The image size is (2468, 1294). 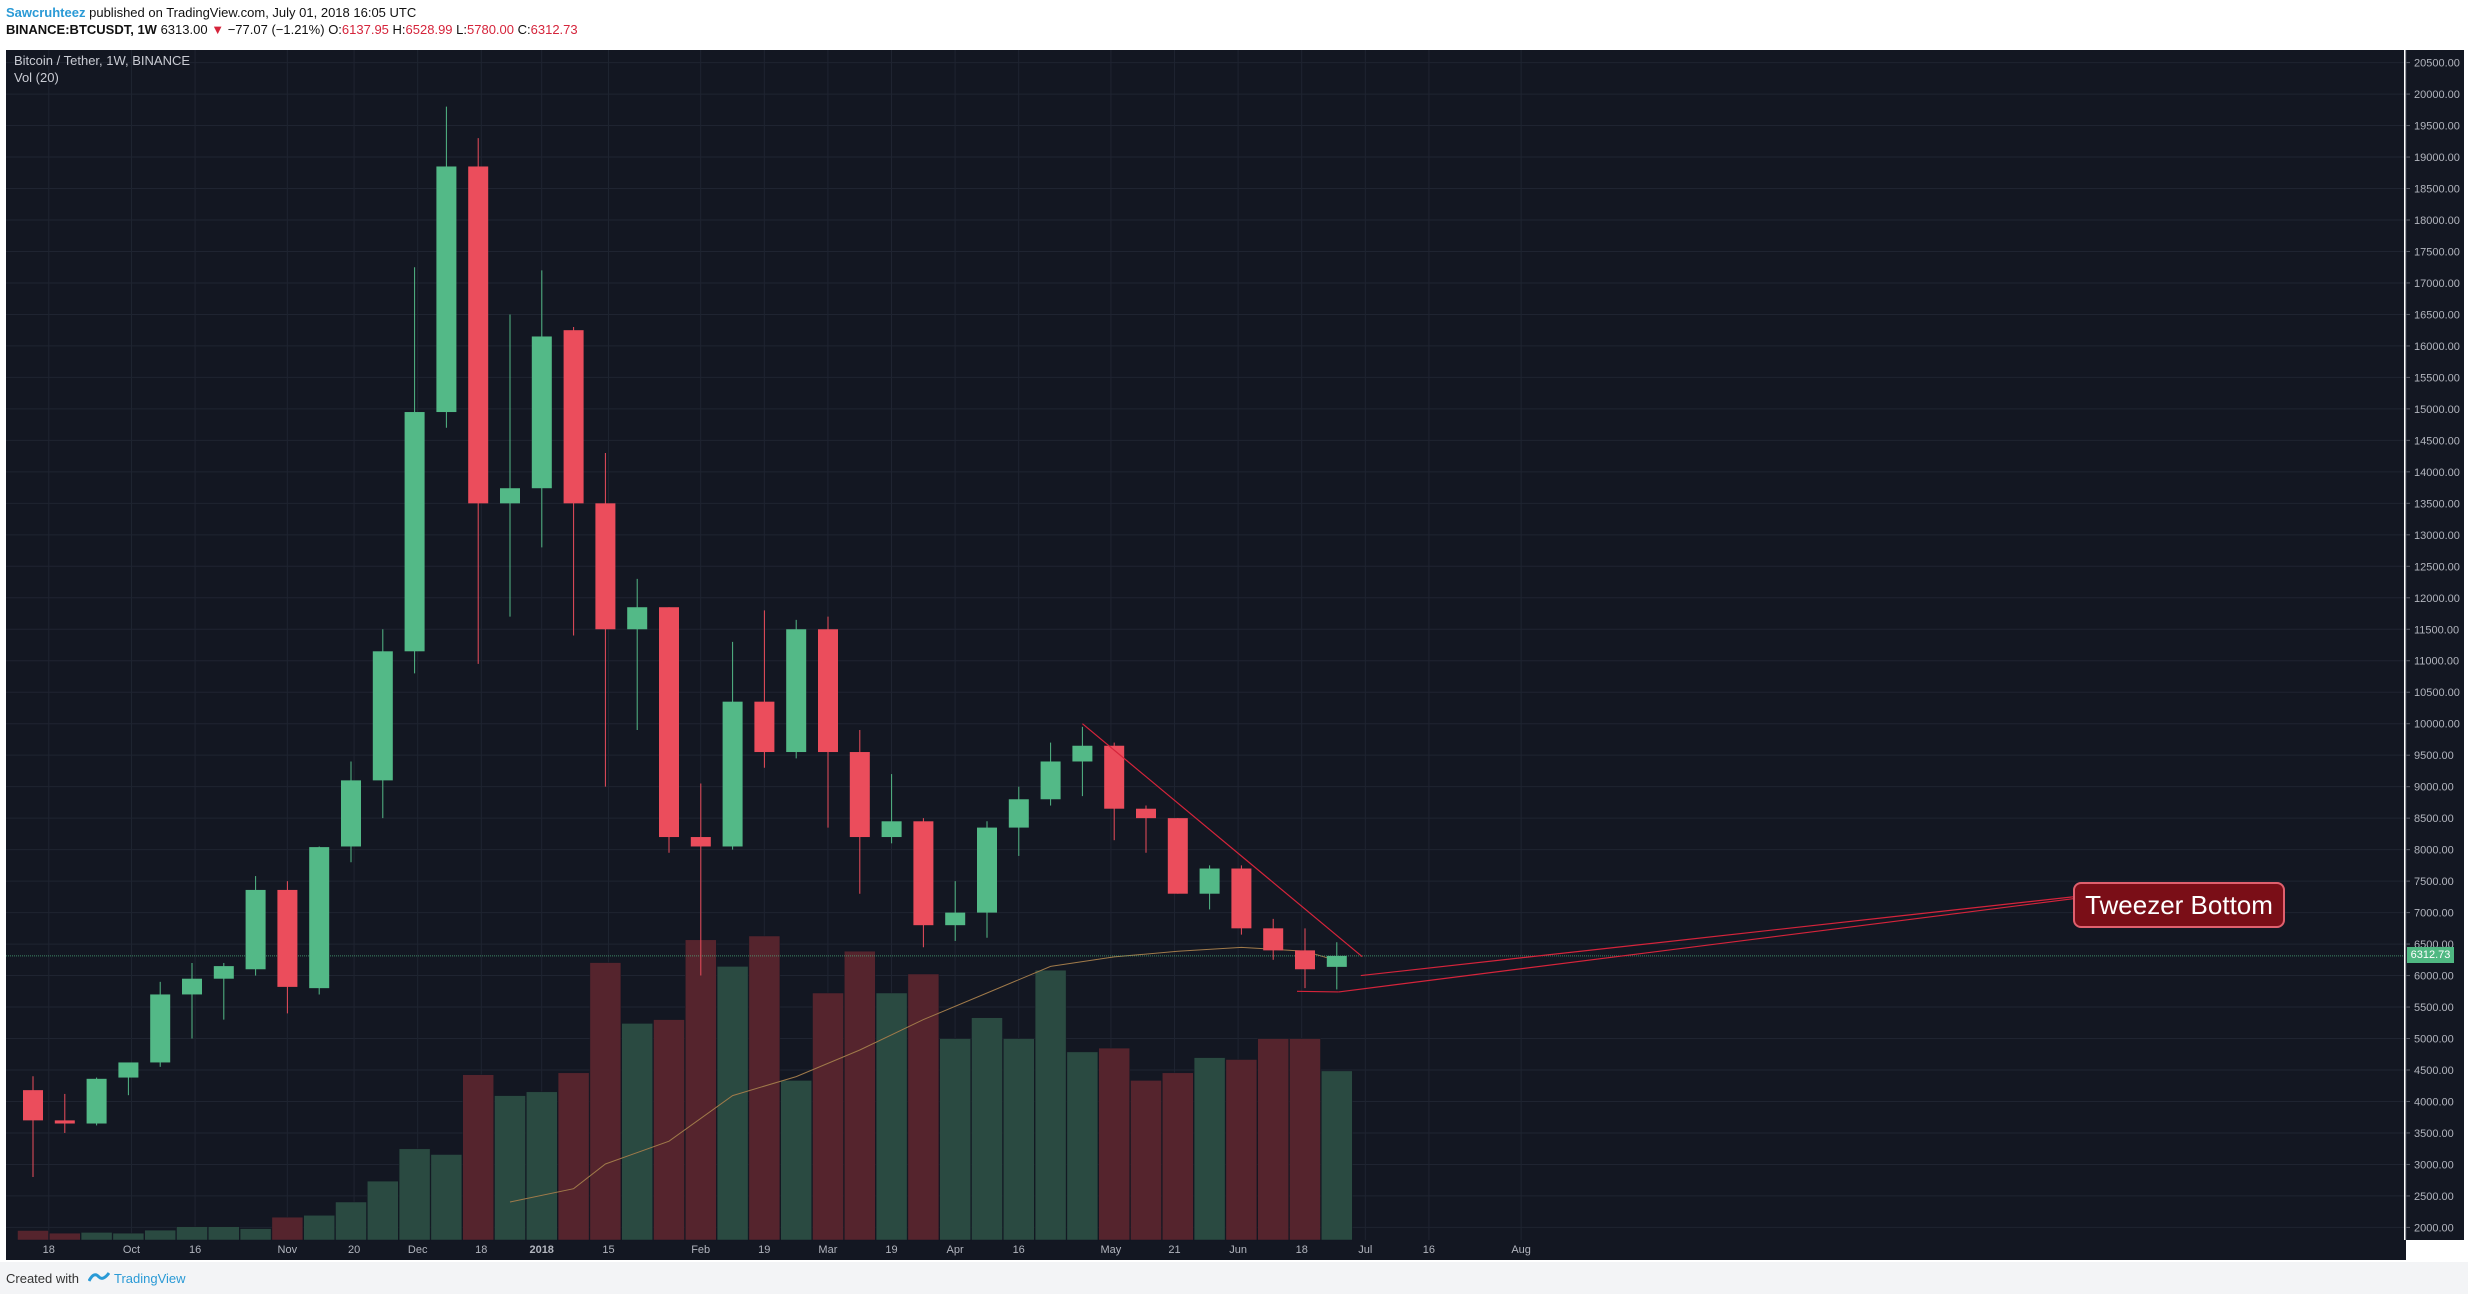 I want to click on time-tick-label: Jun, so click(x=1238, y=1250).